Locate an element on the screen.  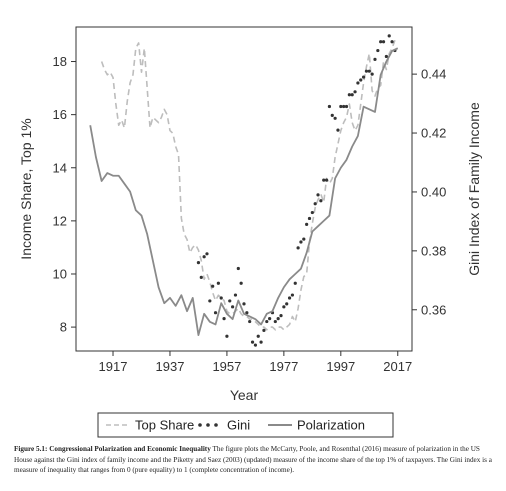
left-tick-label: 16 is located at coordinates (60, 114).